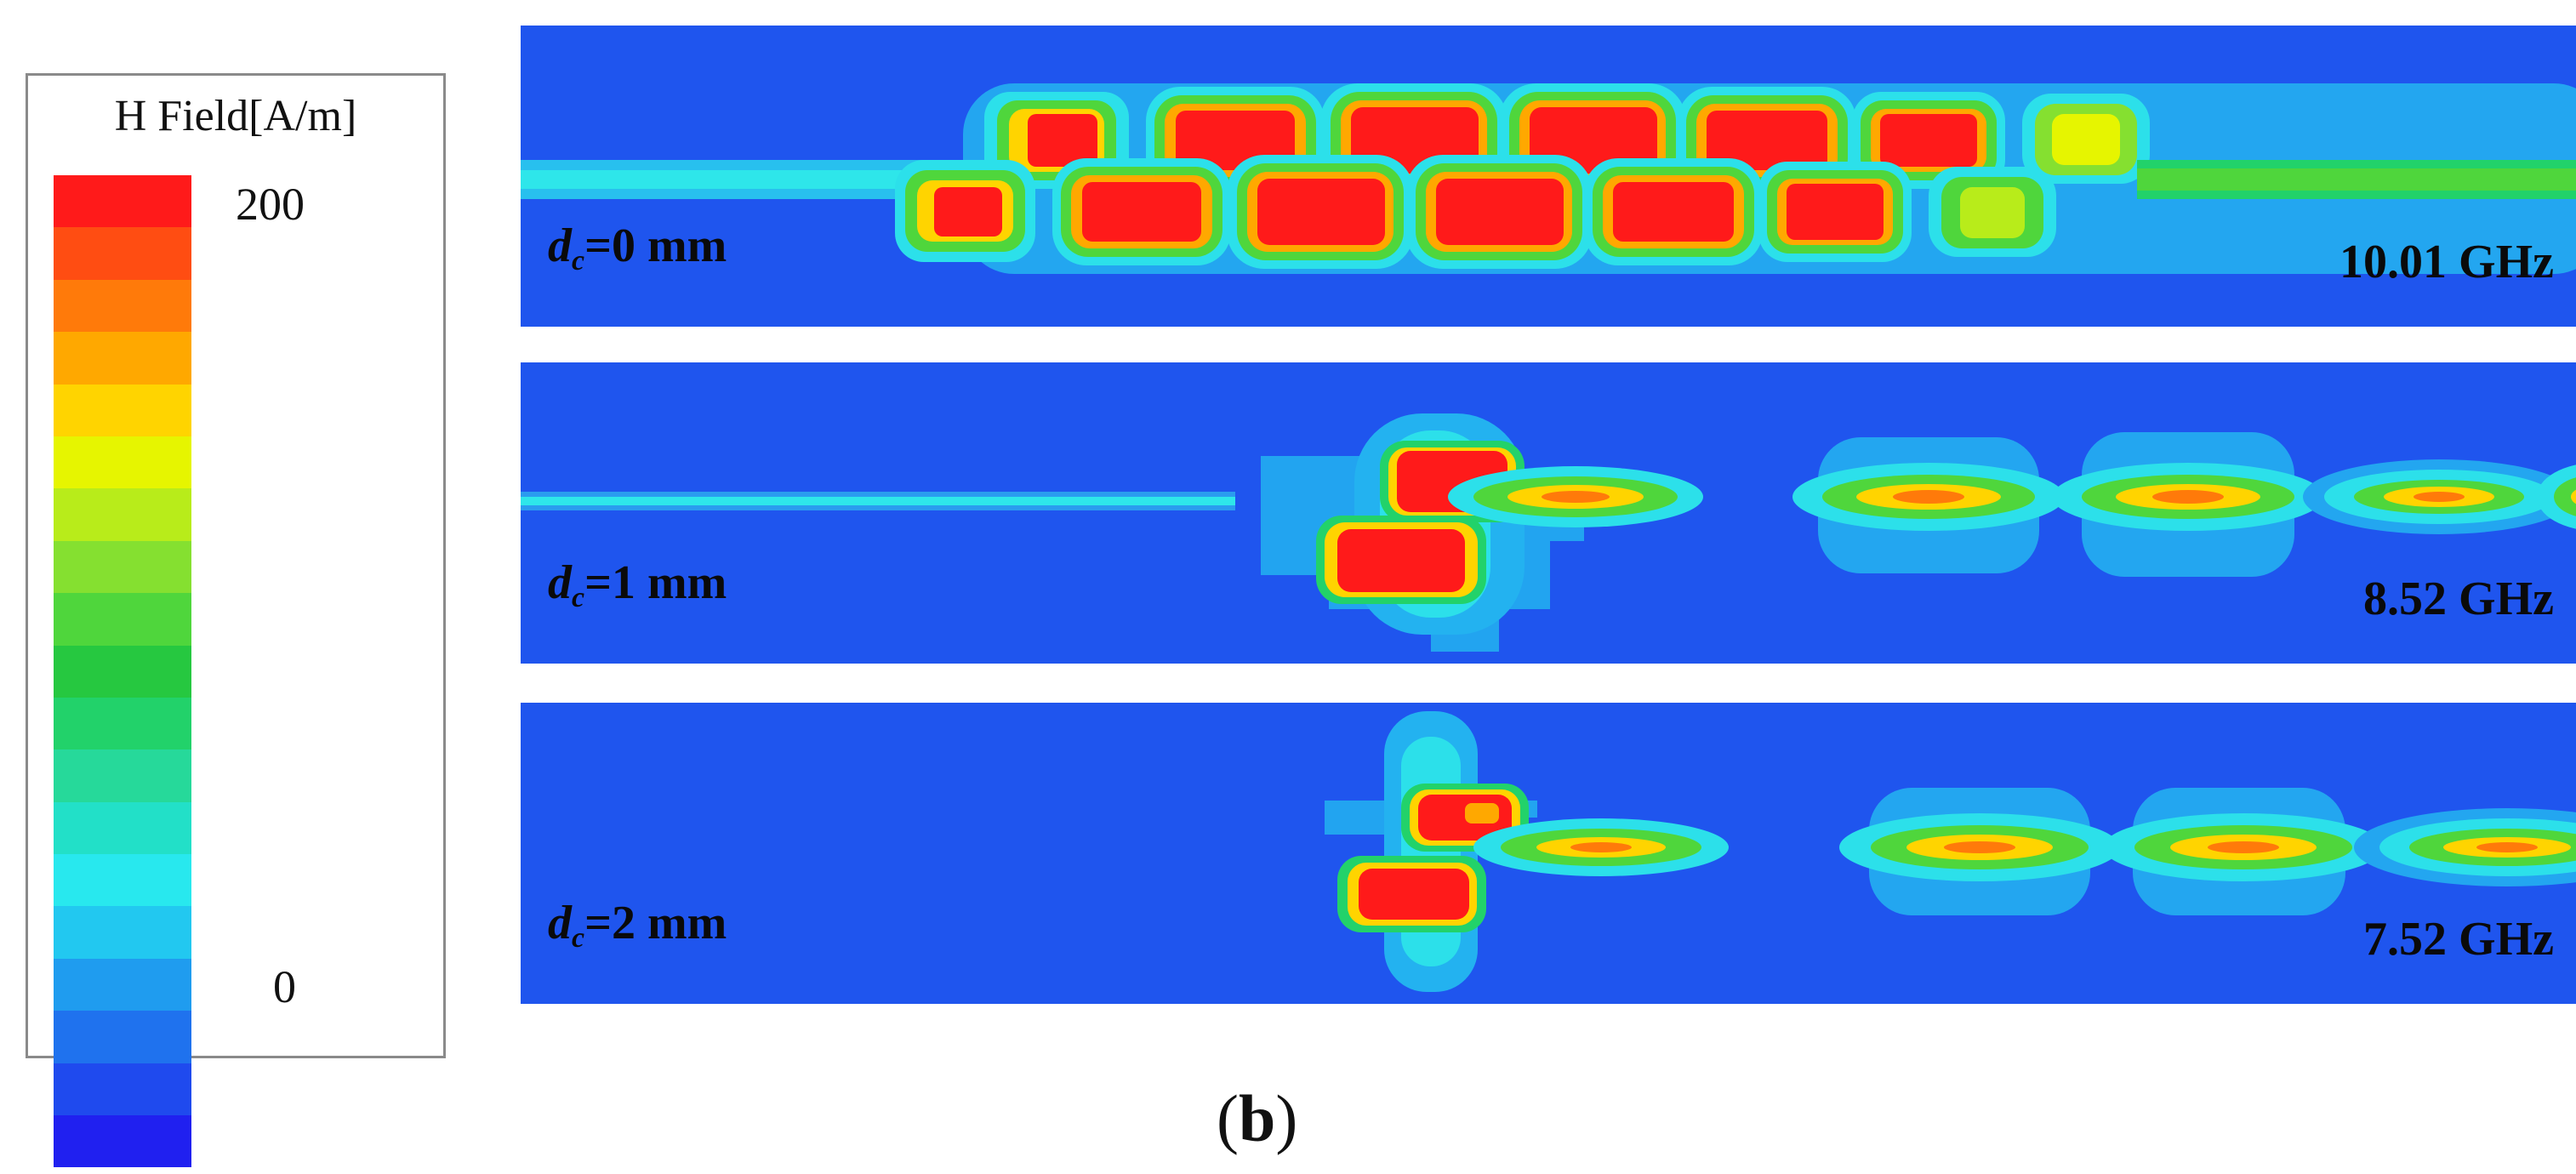 The height and width of the screenshot is (1174, 2576). What do you see at coordinates (2446, 262) in the screenshot?
I see `frequency-label-dc0: 10.01 GHz` at bounding box center [2446, 262].